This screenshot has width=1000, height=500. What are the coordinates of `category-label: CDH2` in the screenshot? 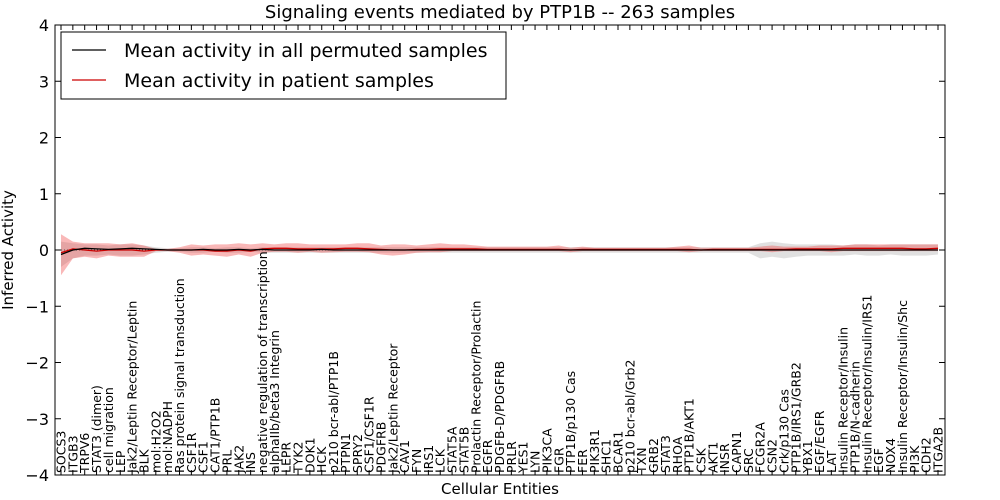 It's located at (926, 455).